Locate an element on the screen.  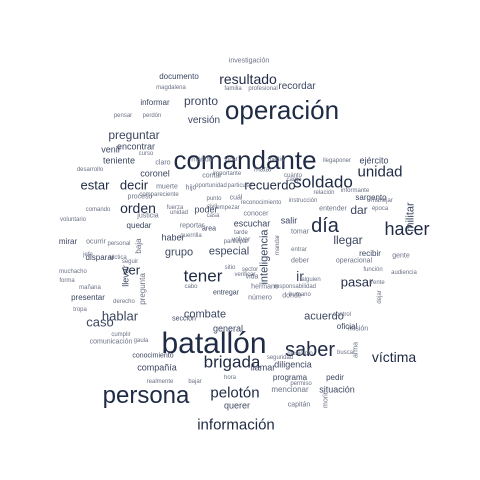
word-perdon: perdón is located at coordinates (152, 116).